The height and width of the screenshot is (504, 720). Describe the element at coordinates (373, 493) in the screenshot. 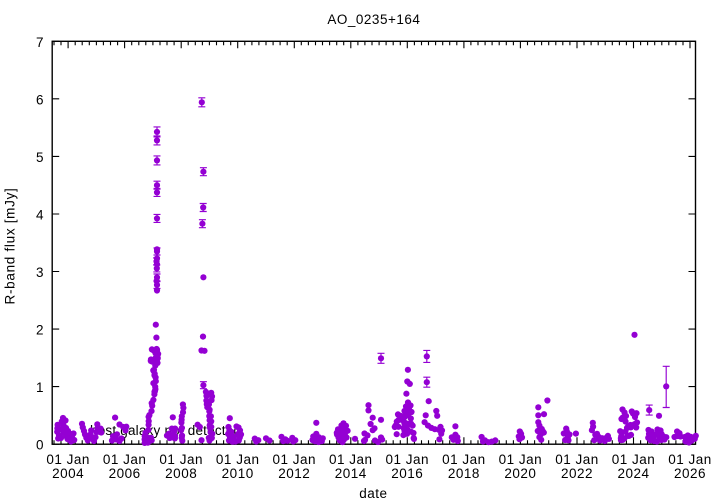

I see `svg-text: date` at that location.